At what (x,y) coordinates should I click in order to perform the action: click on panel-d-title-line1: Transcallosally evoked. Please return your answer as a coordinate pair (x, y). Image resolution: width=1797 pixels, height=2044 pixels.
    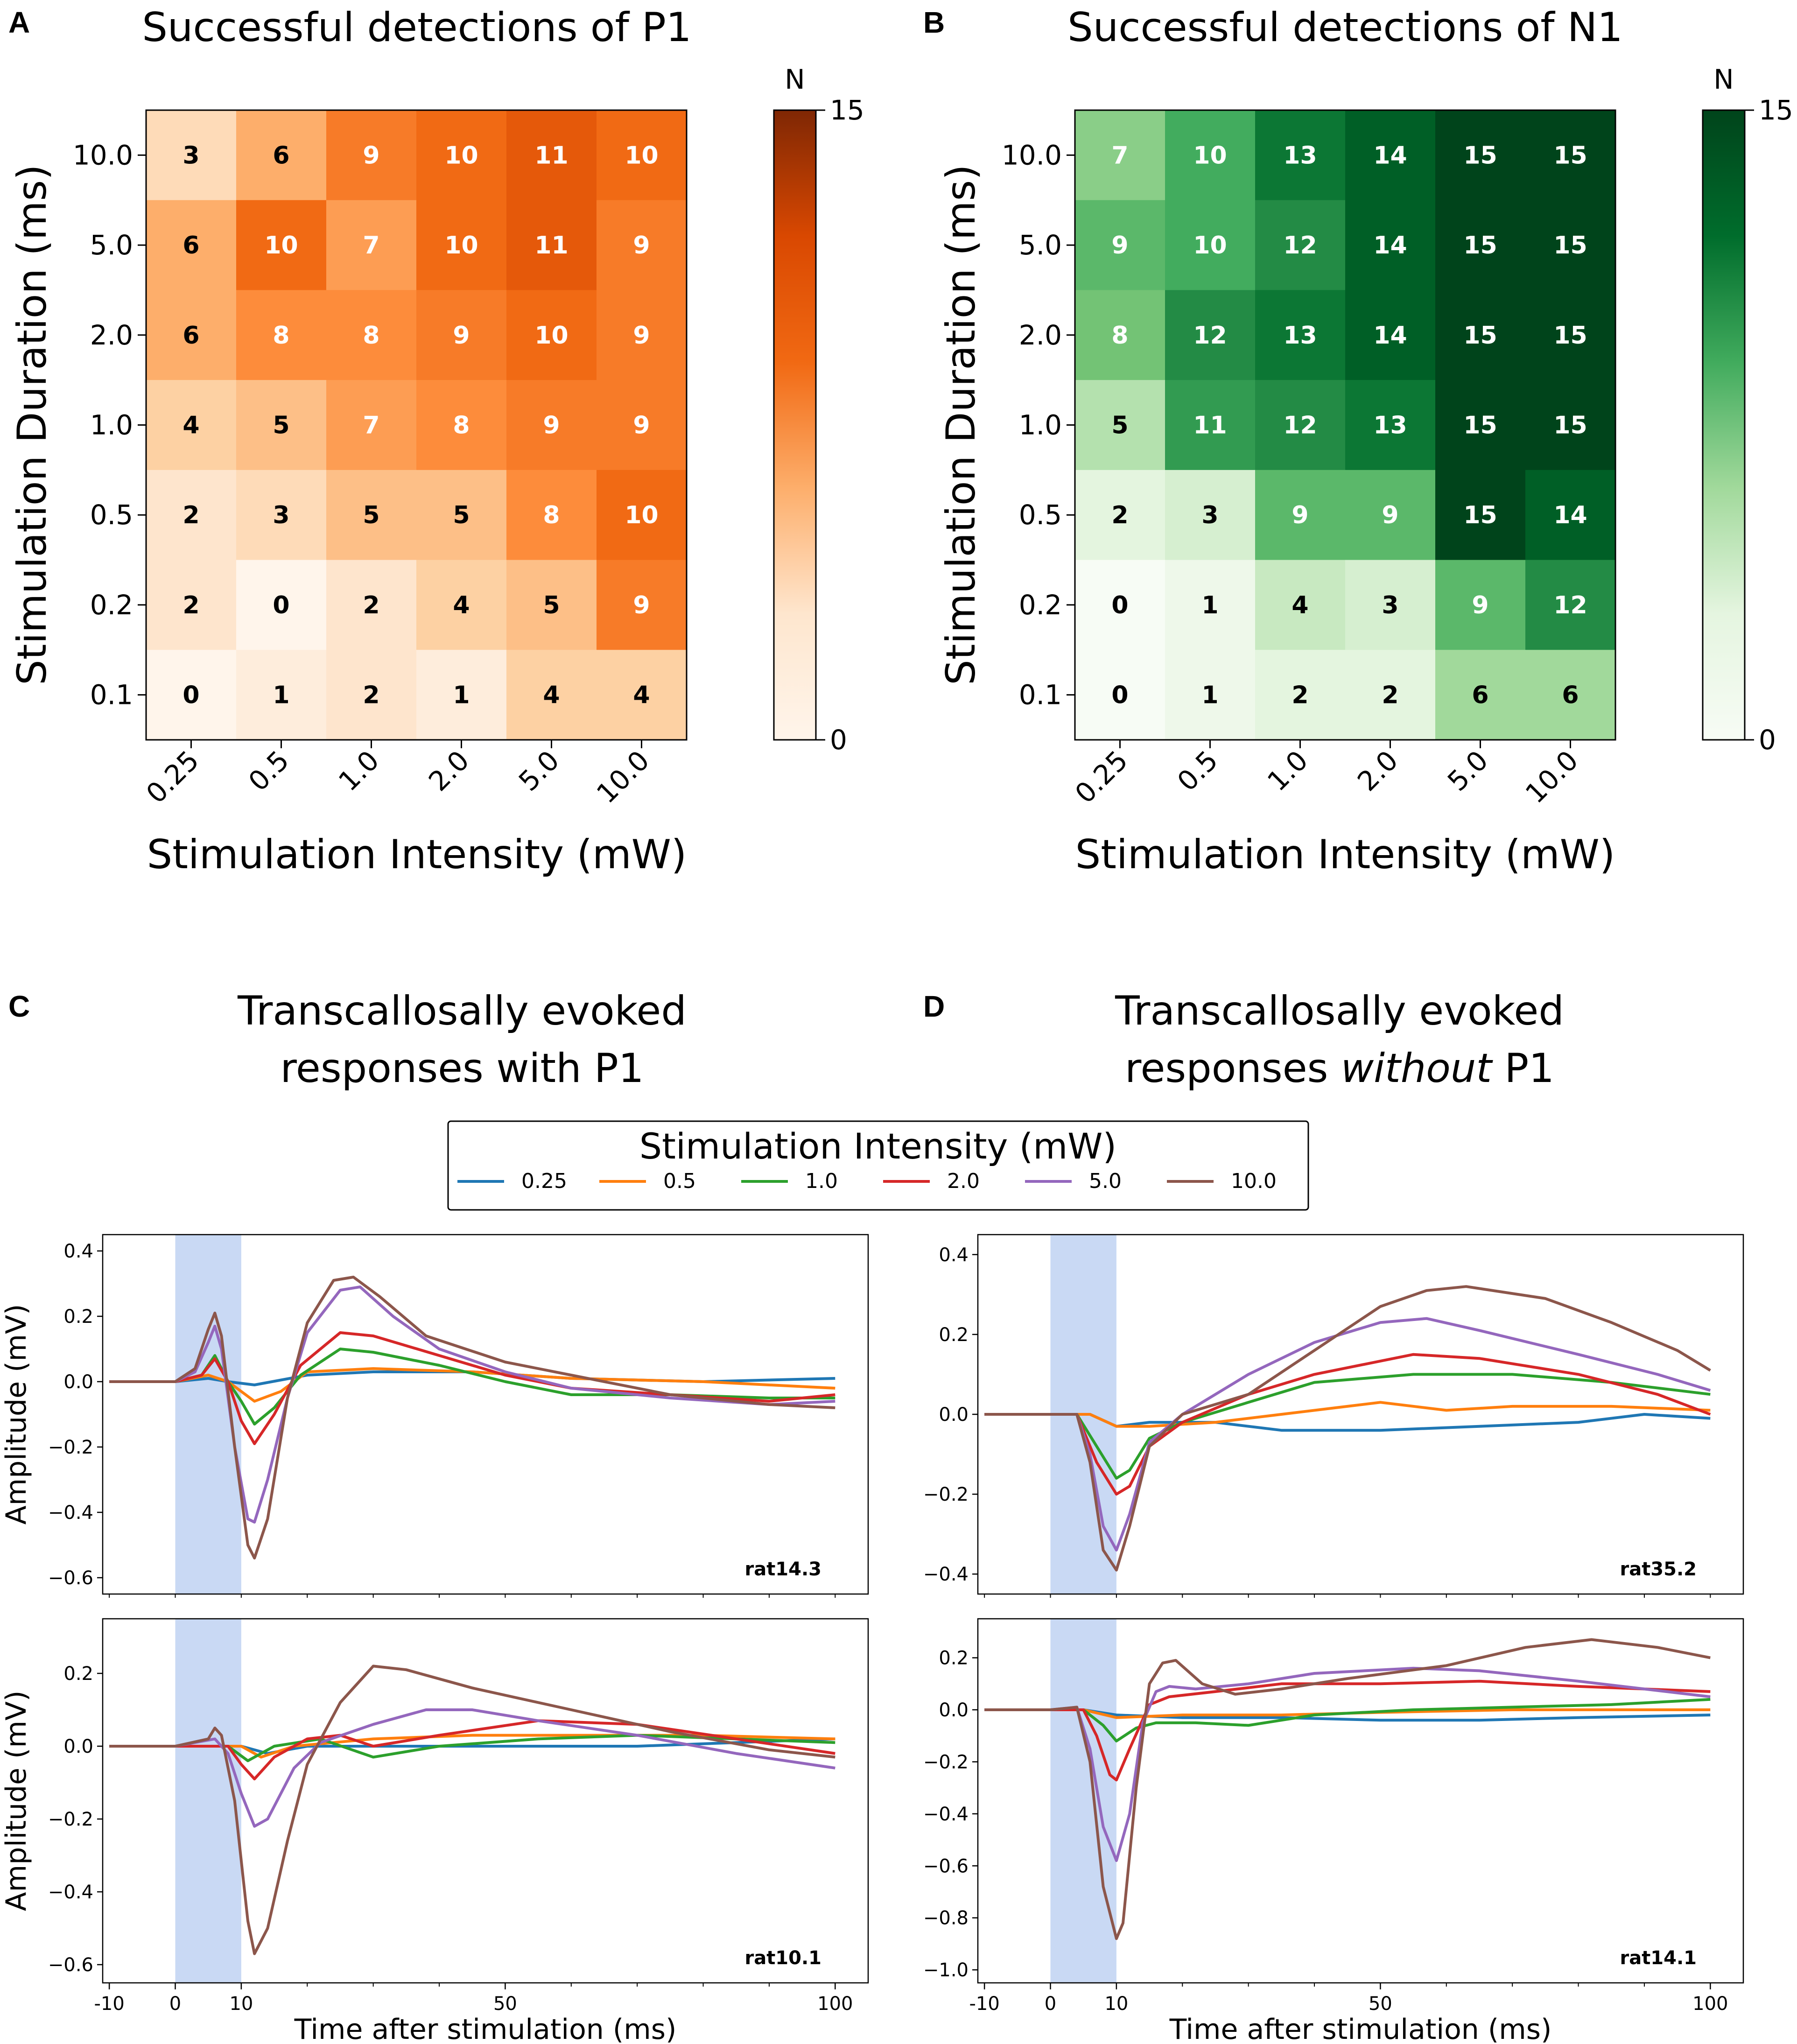
    Looking at the image, I should click on (1340, 1011).